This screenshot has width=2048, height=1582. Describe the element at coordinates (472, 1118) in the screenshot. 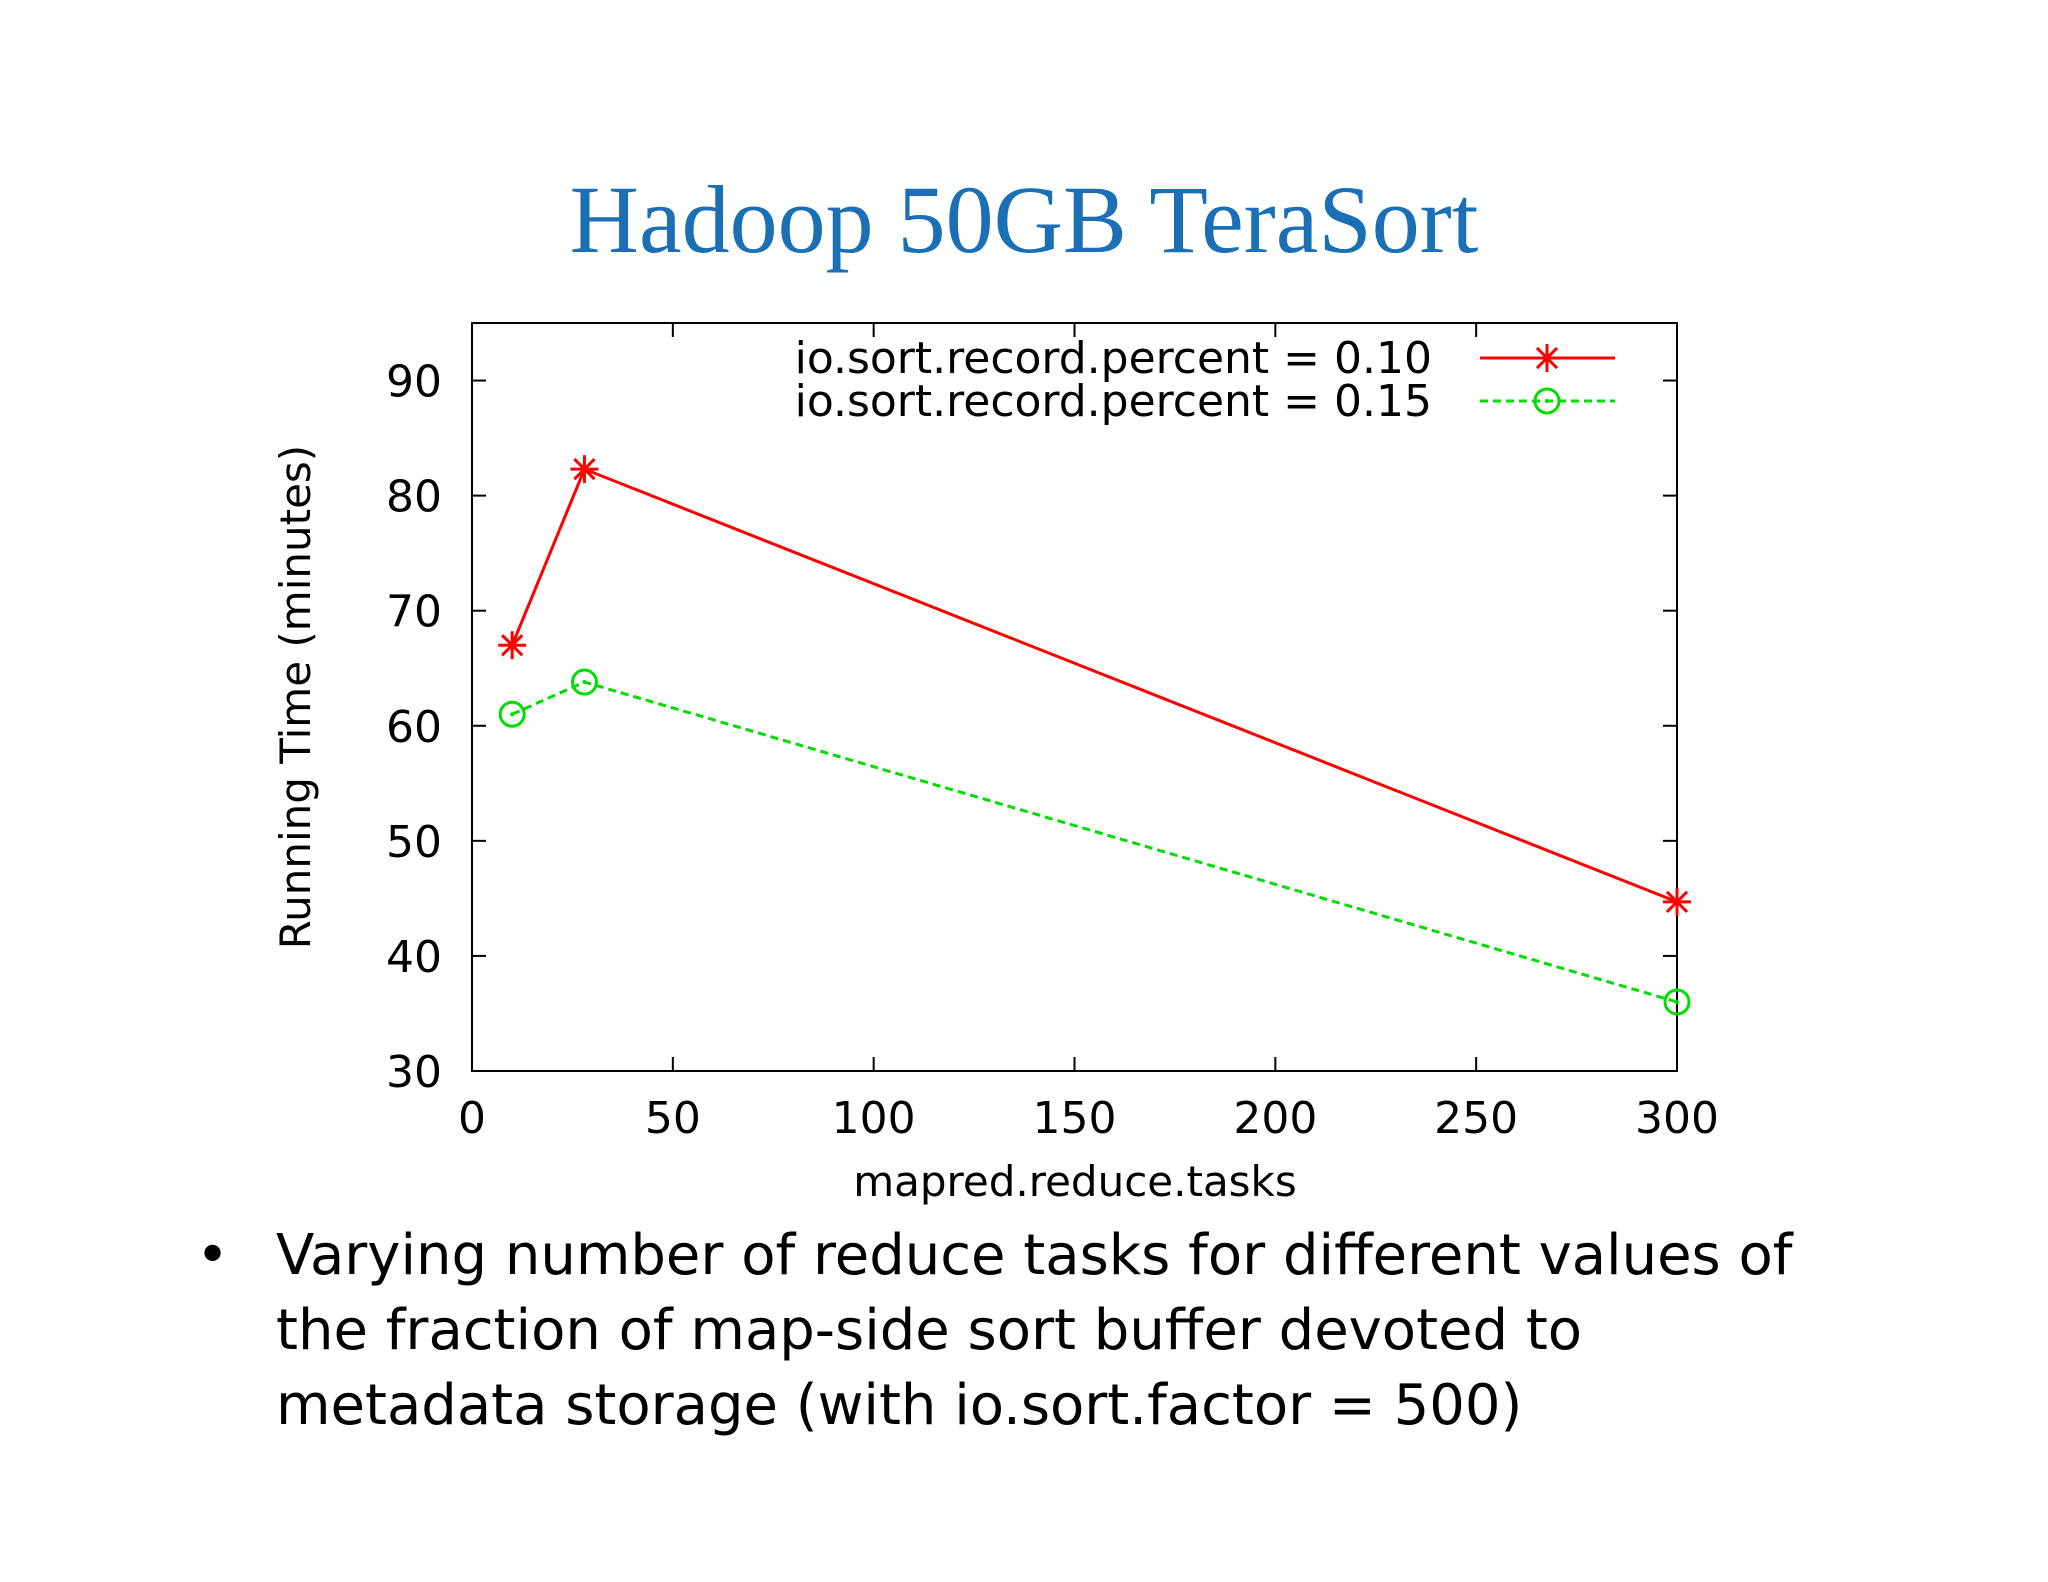

I see `x-tick-label: 0` at that location.